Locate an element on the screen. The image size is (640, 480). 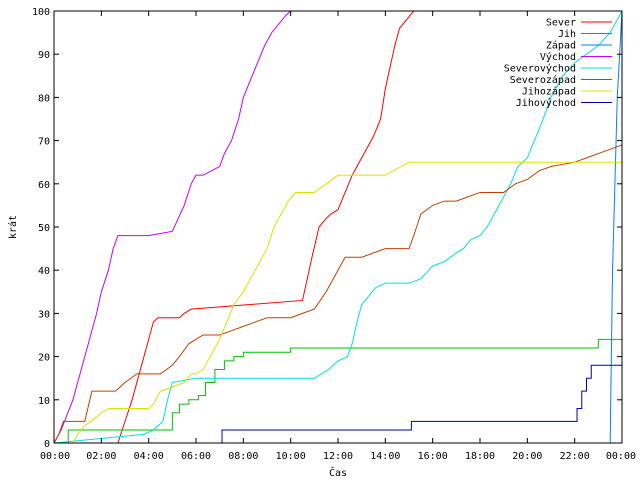
y-tick-label: 20 is located at coordinates (44, 358).